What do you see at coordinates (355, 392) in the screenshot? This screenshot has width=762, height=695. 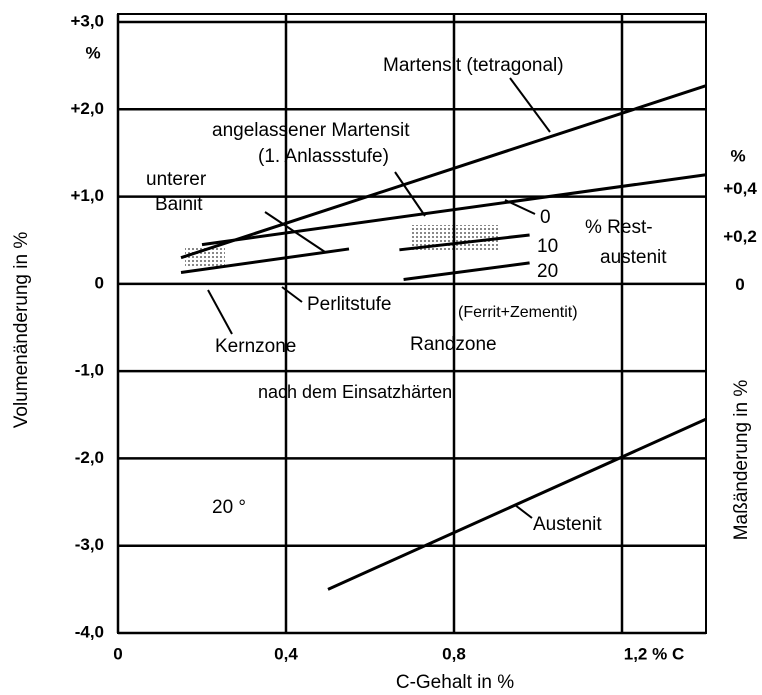 I see `annotation: nach dem Einsatzhärten` at bounding box center [355, 392].